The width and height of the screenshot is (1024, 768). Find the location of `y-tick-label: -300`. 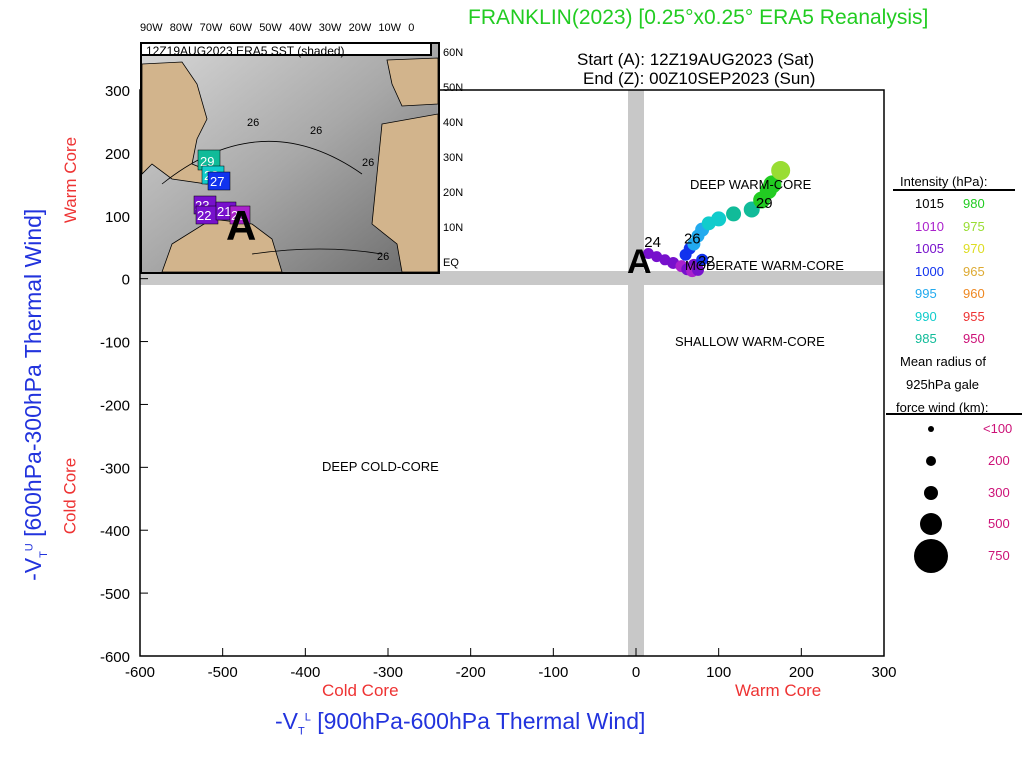

y-tick-label: -300 is located at coordinates (115, 468).